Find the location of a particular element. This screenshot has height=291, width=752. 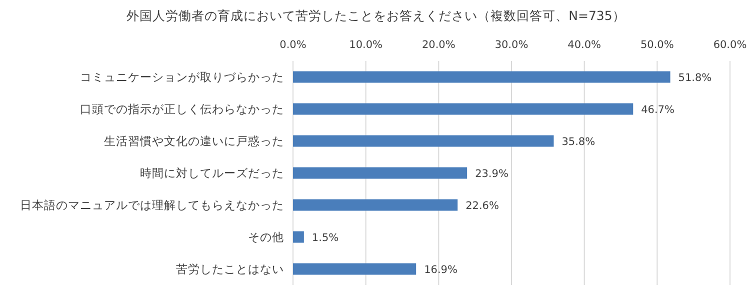

data-label: 46.7% is located at coordinates (658, 110).